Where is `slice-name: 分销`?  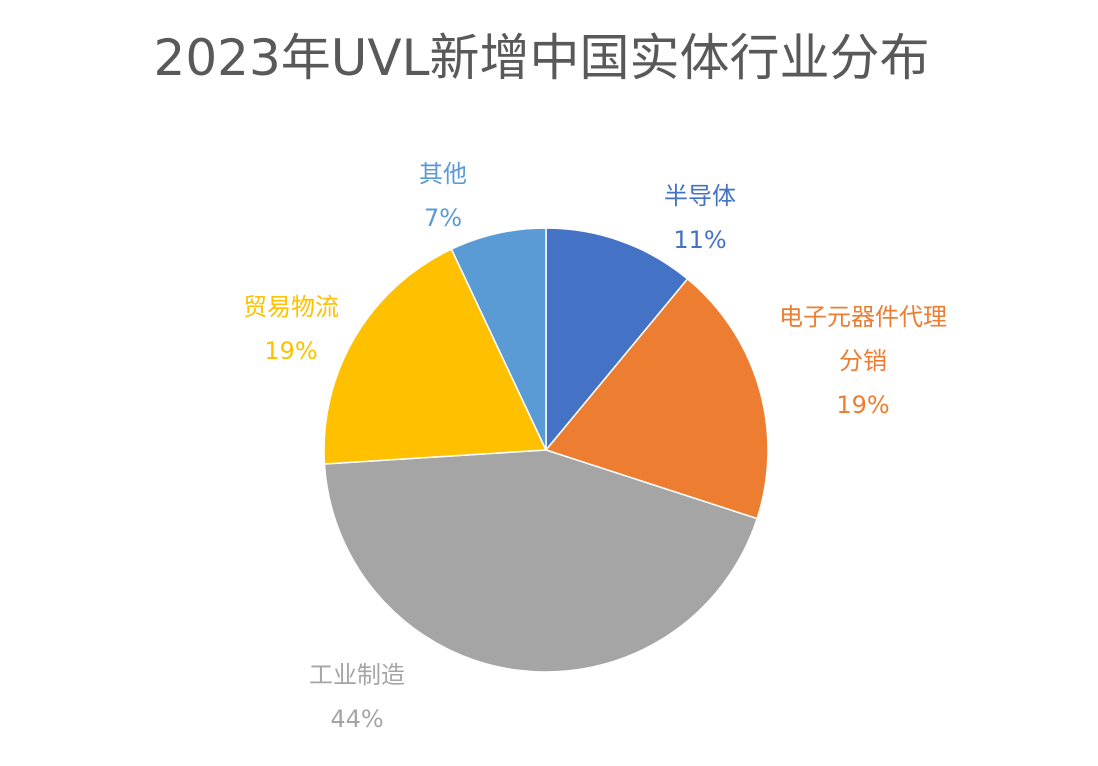 slice-name: 分销 is located at coordinates (863, 361).